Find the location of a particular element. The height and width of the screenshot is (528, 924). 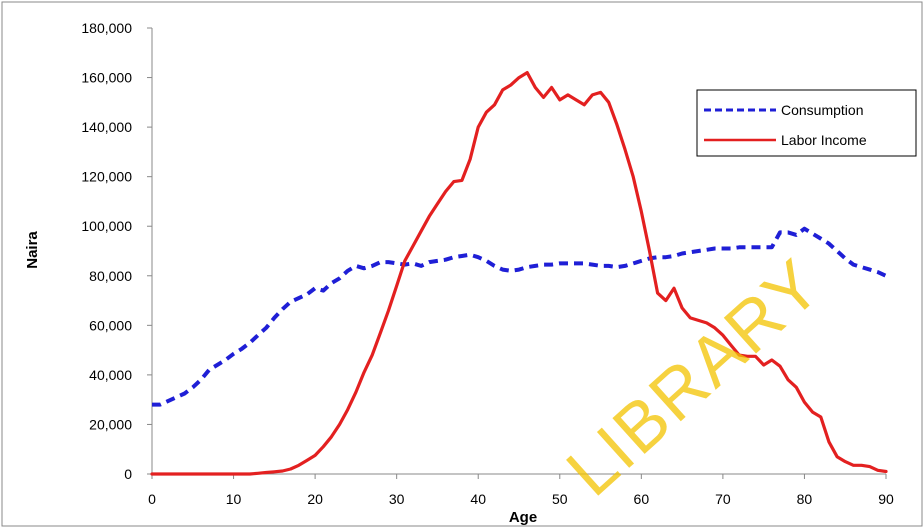

x-tick-label: 20 is located at coordinates (315, 499).